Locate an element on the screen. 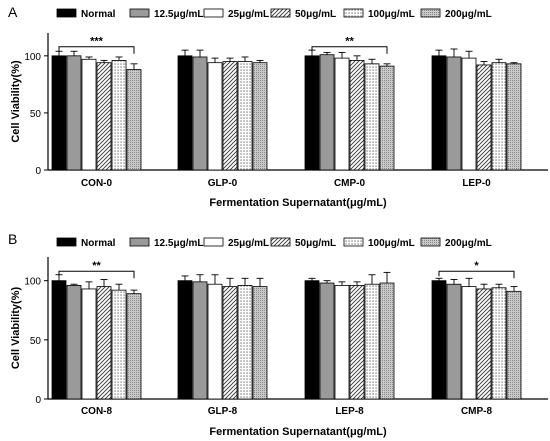  x-tick-label: LEP-8 is located at coordinates (349, 411).